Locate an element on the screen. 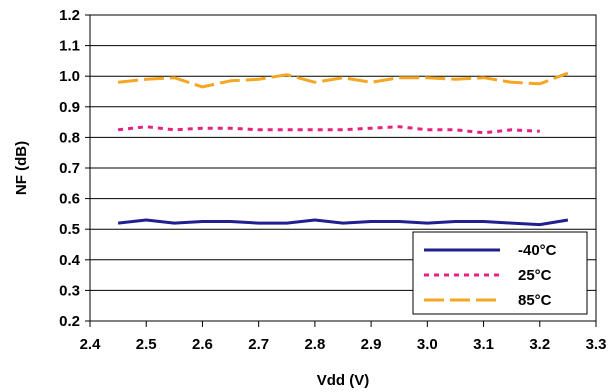 The height and width of the screenshot is (392, 613). y-axis: 0.2 0.3 0.4 0.5 0.6 0.7 0.8 0.9 1.0 1.1 1.2 is located at coordinates (74, 168).